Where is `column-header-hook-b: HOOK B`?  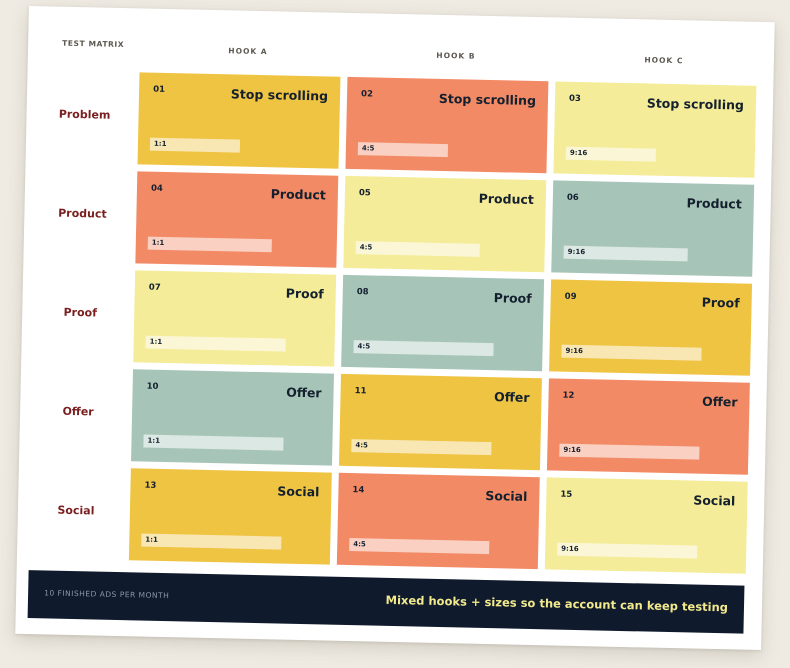
column-header-hook-b: HOOK B is located at coordinates (456, 55).